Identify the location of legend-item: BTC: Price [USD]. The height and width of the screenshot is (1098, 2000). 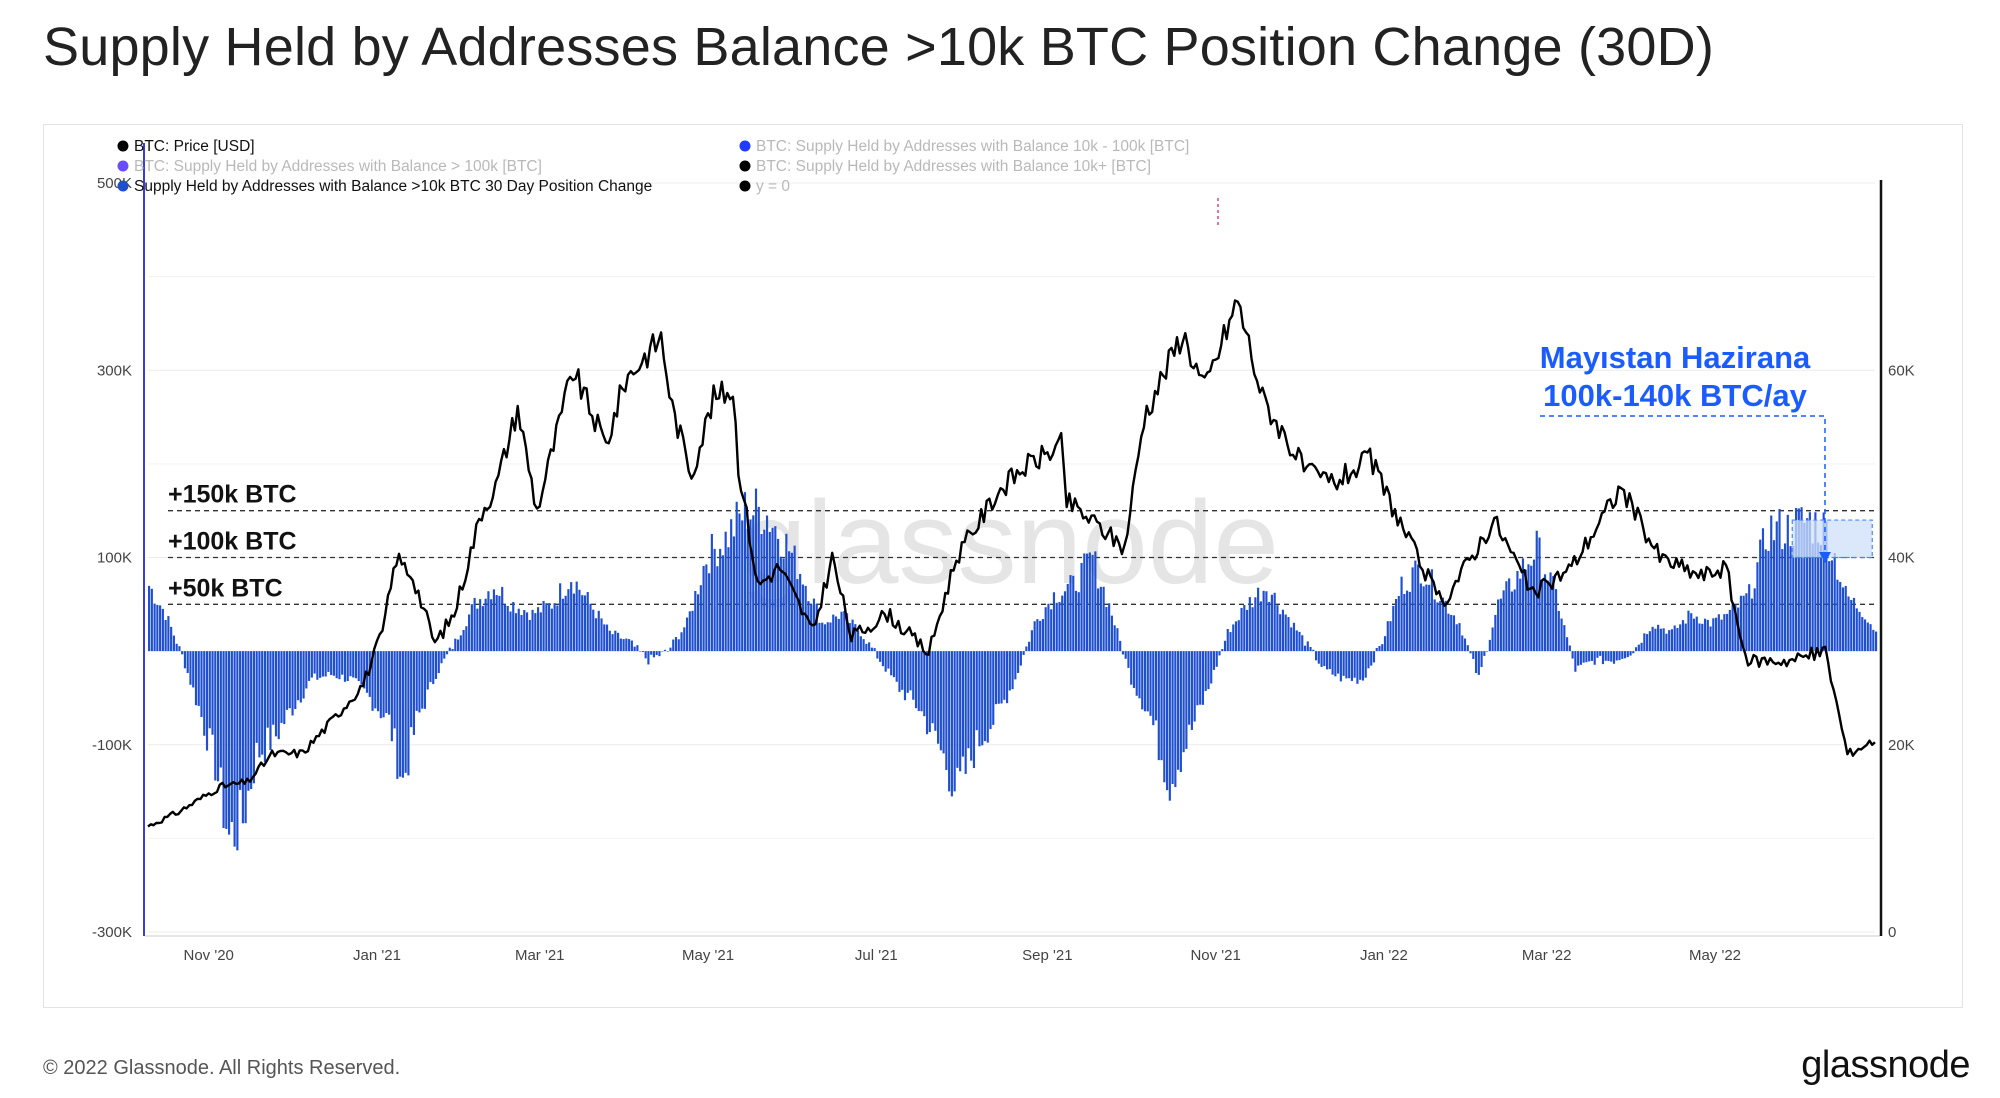
(186, 146).